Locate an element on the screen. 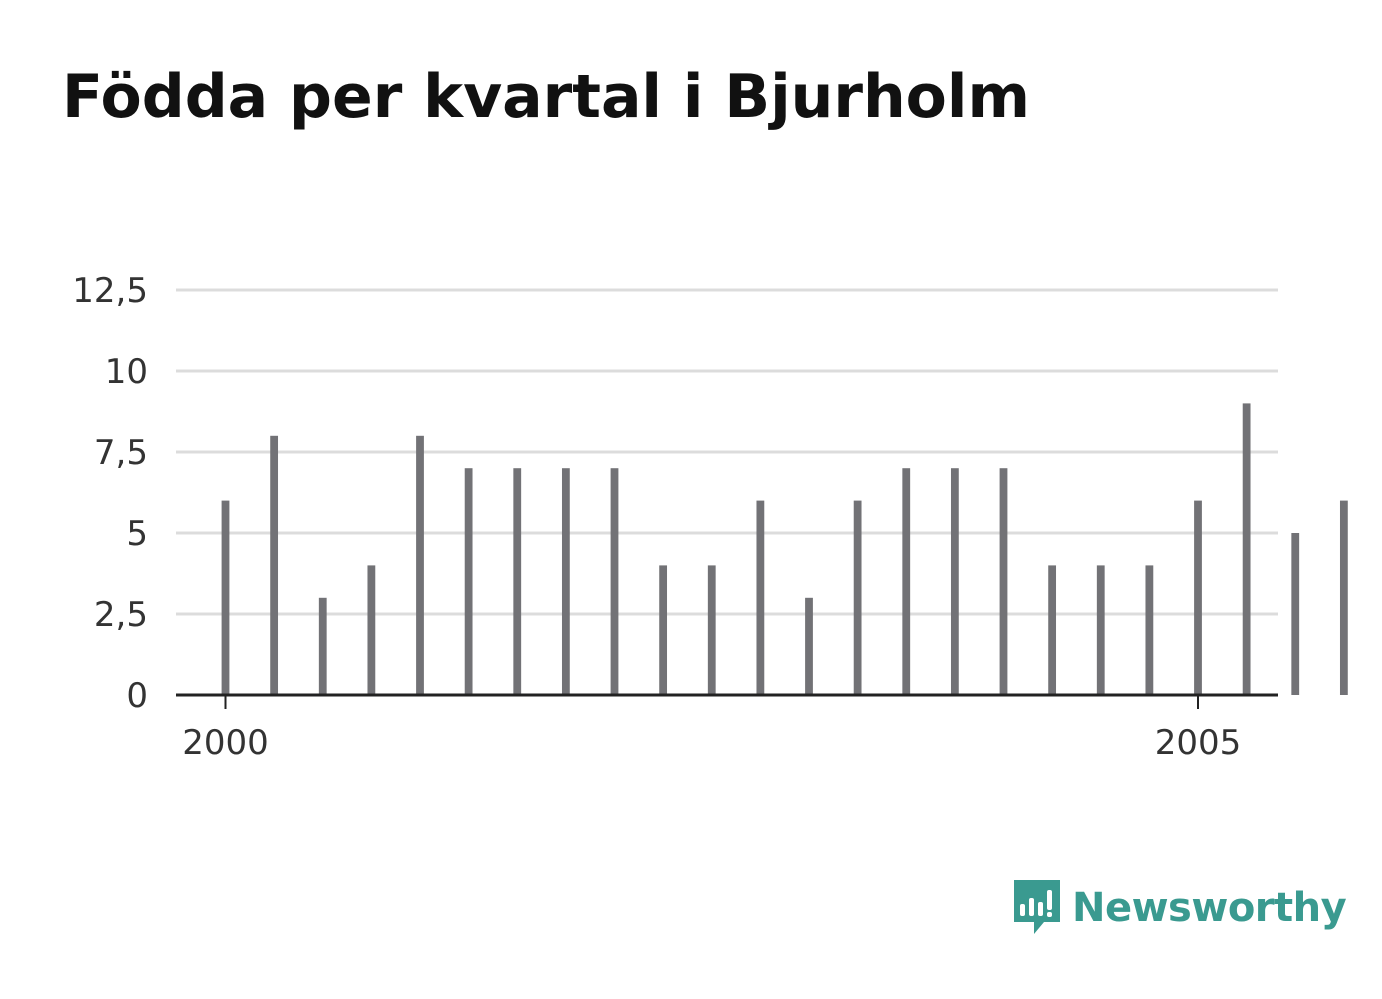 Image resolution: width=1382 pixels, height=999 pixels. x-tick-label: 2000 is located at coordinates (225, 743).